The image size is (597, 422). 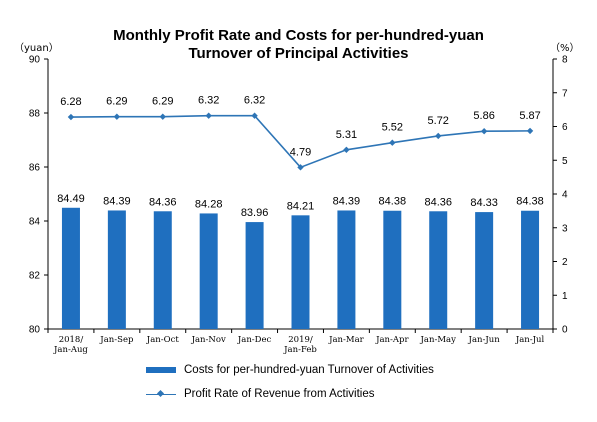 I want to click on line-value-label: 5.52, so click(x=392, y=128).